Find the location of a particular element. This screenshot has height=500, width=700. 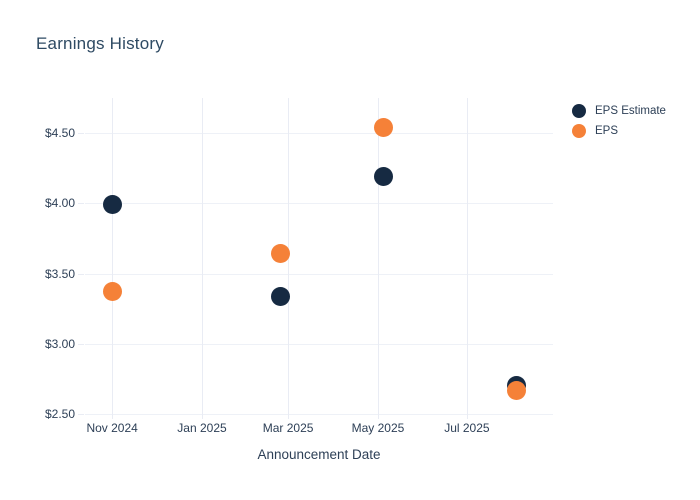

legend-label: EPS is located at coordinates (607, 131).